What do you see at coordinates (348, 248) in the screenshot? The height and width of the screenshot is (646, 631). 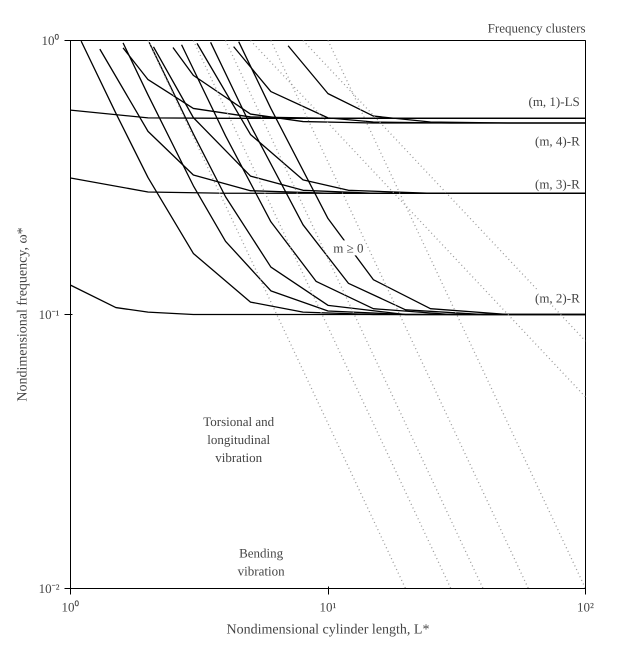 I see `annotation: m ≥ 0` at bounding box center [348, 248].